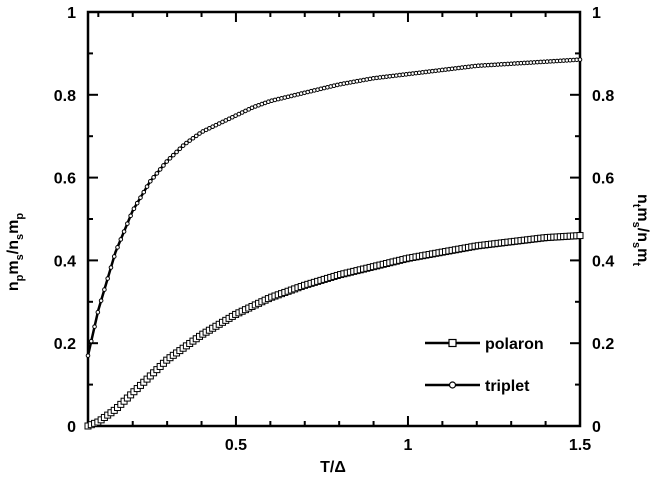 This screenshot has width=654, height=477. What do you see at coordinates (71, 427) in the screenshot?
I see `y-tick-label-left: 0` at bounding box center [71, 427].